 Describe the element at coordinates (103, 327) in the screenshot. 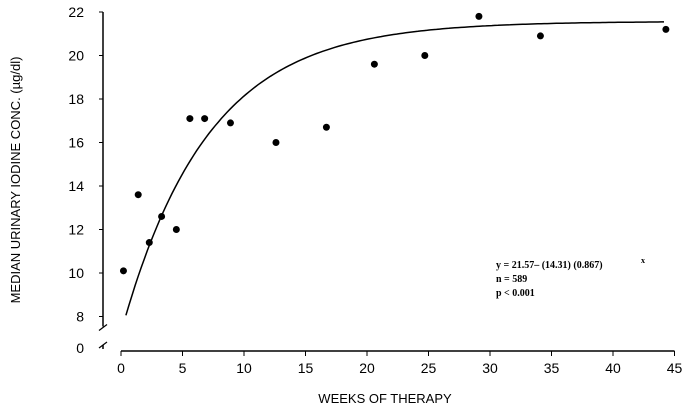

I see `y-axis-break-mark` at that location.